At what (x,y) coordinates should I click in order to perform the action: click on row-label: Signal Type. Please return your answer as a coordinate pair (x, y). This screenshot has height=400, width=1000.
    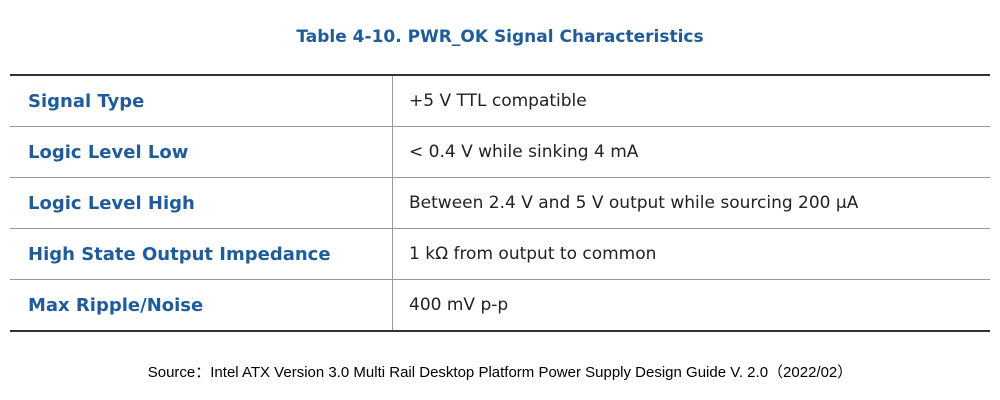
    Looking at the image, I should click on (201, 101).